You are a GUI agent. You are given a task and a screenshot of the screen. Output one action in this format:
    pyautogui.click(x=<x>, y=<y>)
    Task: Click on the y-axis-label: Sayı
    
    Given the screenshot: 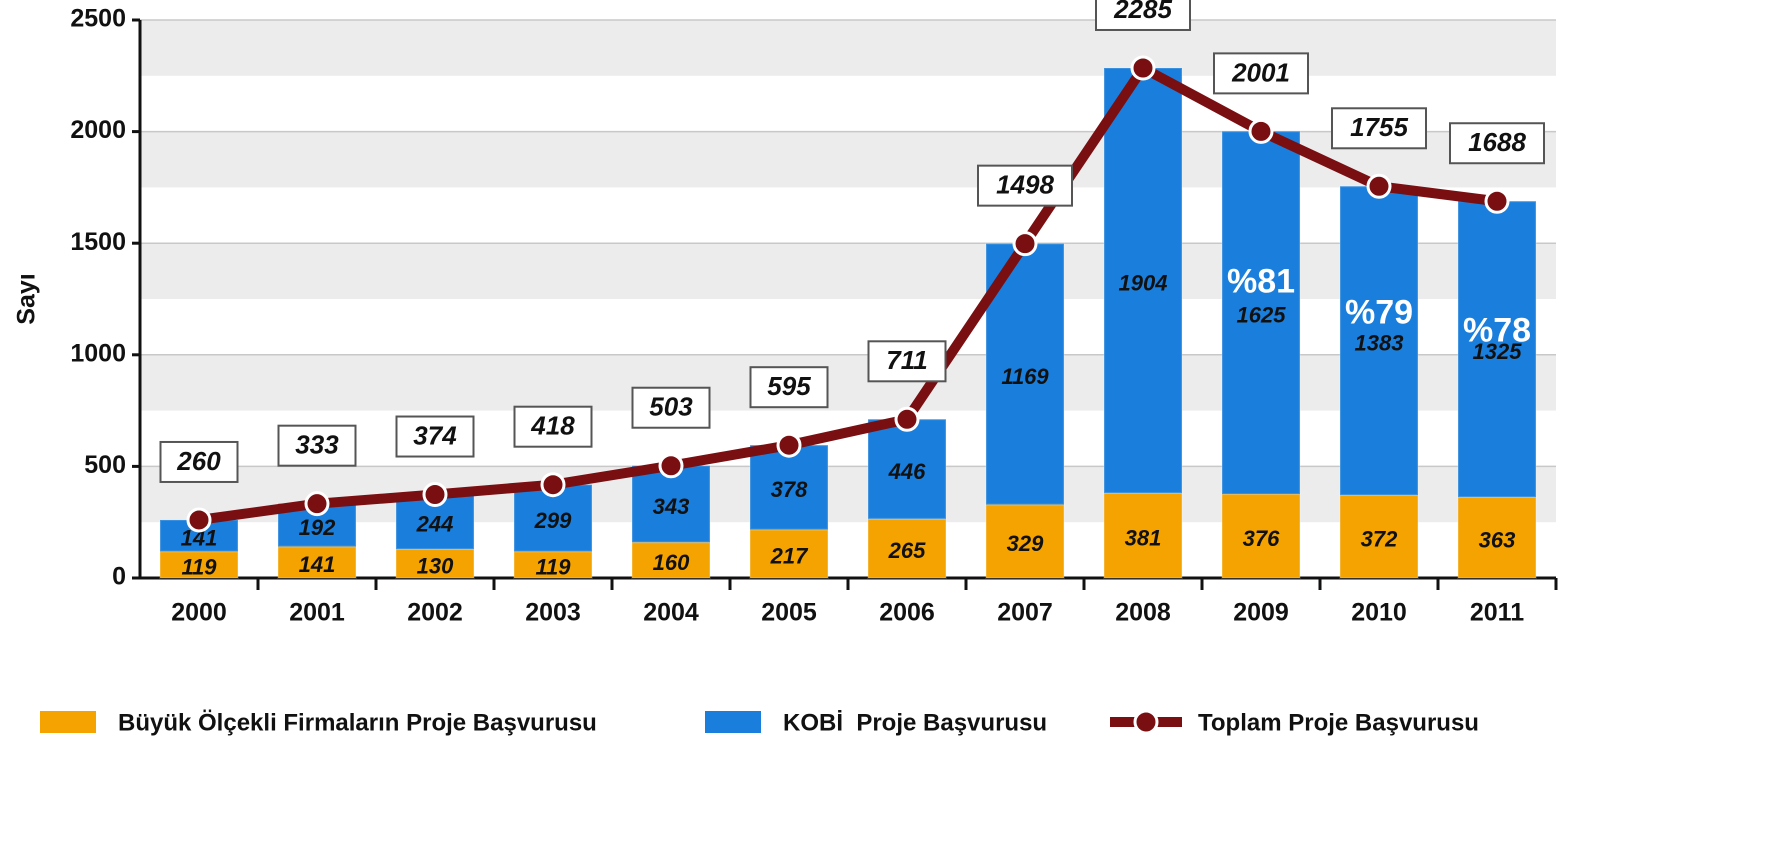 What is the action you would take?
    pyautogui.click(x=27, y=298)
    